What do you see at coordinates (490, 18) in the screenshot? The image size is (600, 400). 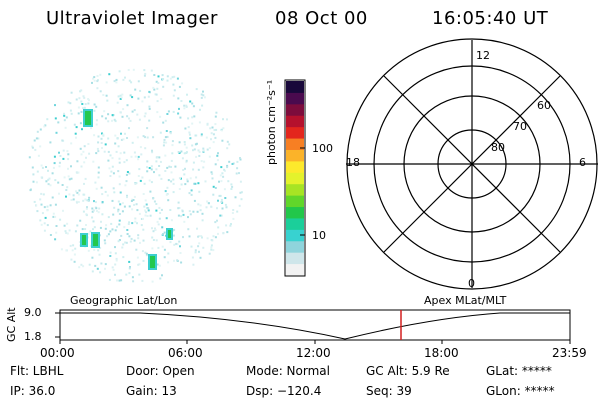 I see `observation-time: 16:05:40 UT` at bounding box center [490, 18].